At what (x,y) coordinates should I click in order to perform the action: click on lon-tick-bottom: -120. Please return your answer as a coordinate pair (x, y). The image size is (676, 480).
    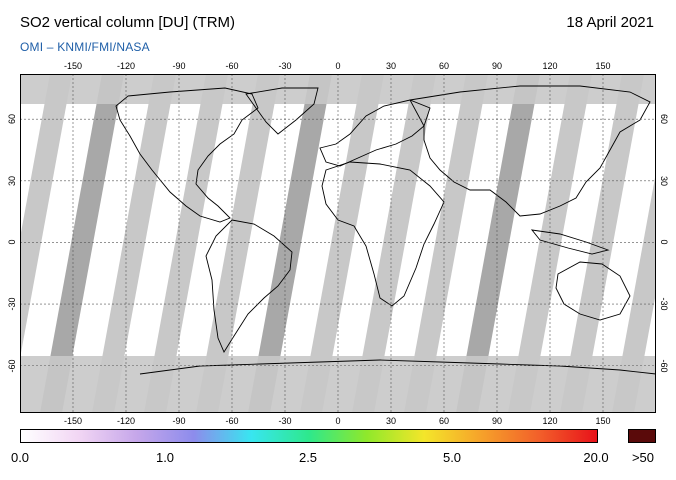
    Looking at the image, I should click on (126, 421).